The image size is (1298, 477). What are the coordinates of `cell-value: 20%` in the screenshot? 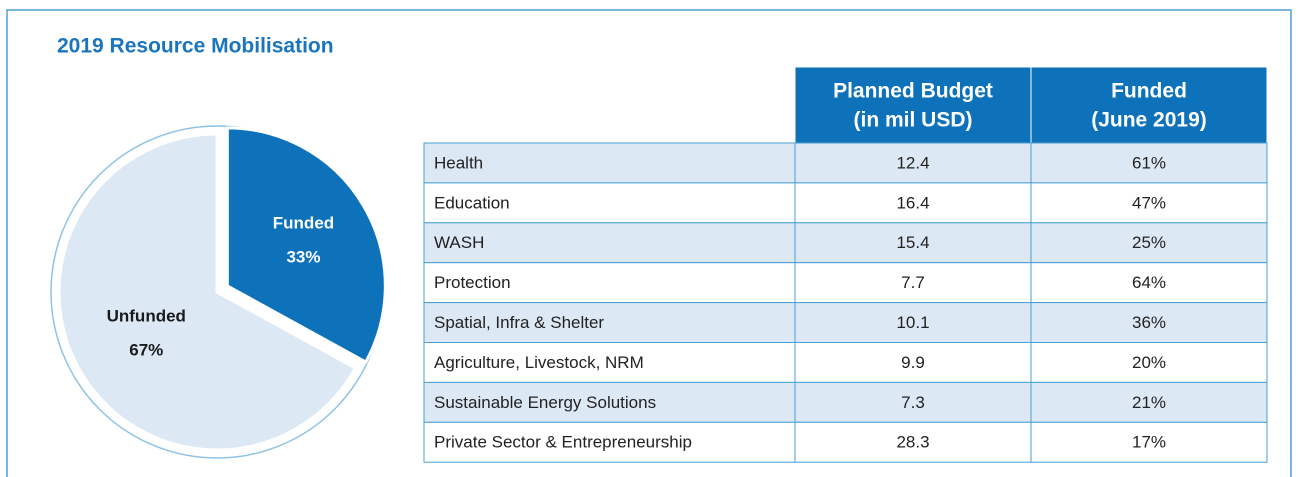 It's located at (1149, 362).